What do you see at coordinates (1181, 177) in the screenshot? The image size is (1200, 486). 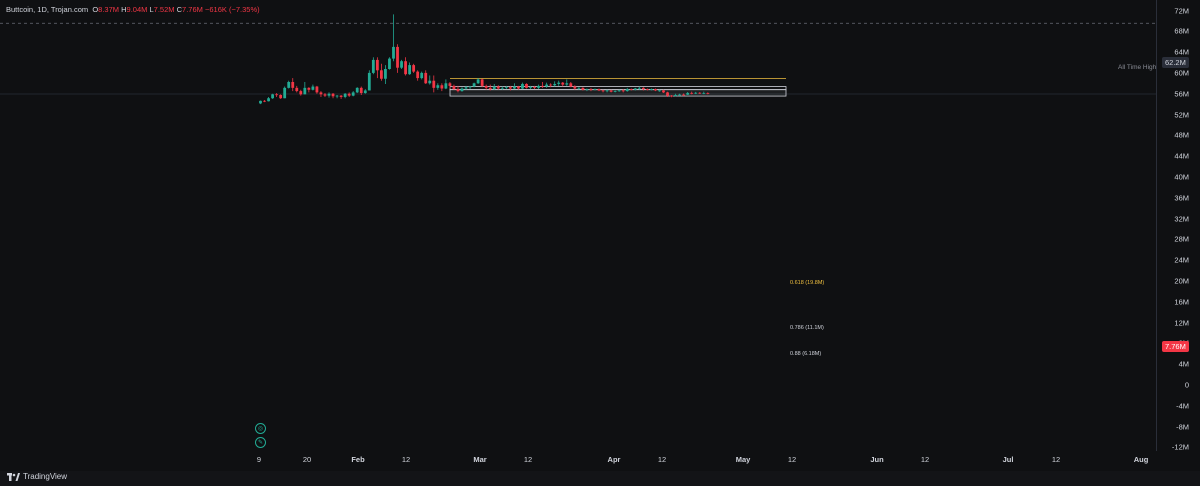 I see `price-tick-label: 40M` at bounding box center [1181, 177].